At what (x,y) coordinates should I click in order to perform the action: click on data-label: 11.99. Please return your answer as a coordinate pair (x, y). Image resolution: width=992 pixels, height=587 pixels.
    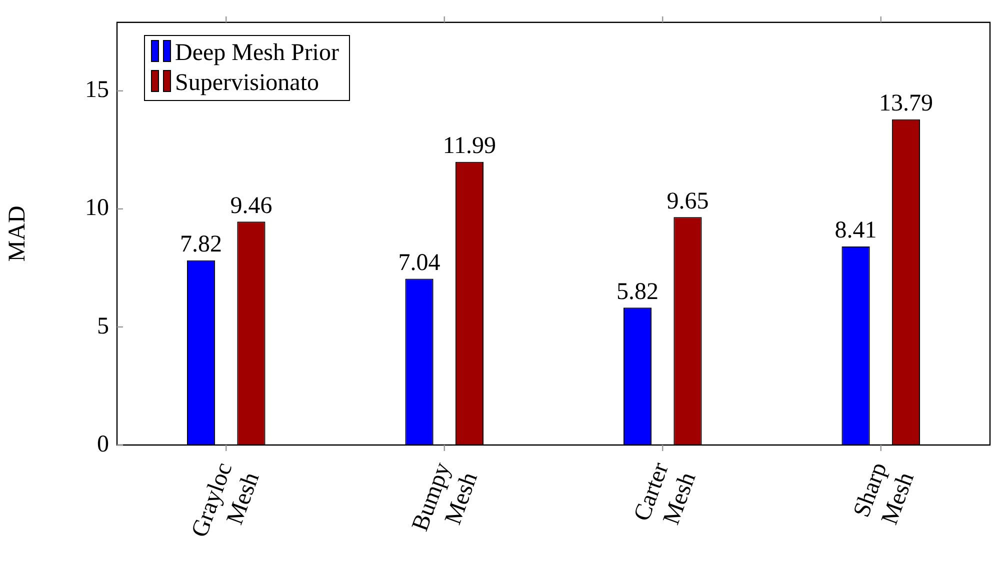
    Looking at the image, I should click on (469, 146).